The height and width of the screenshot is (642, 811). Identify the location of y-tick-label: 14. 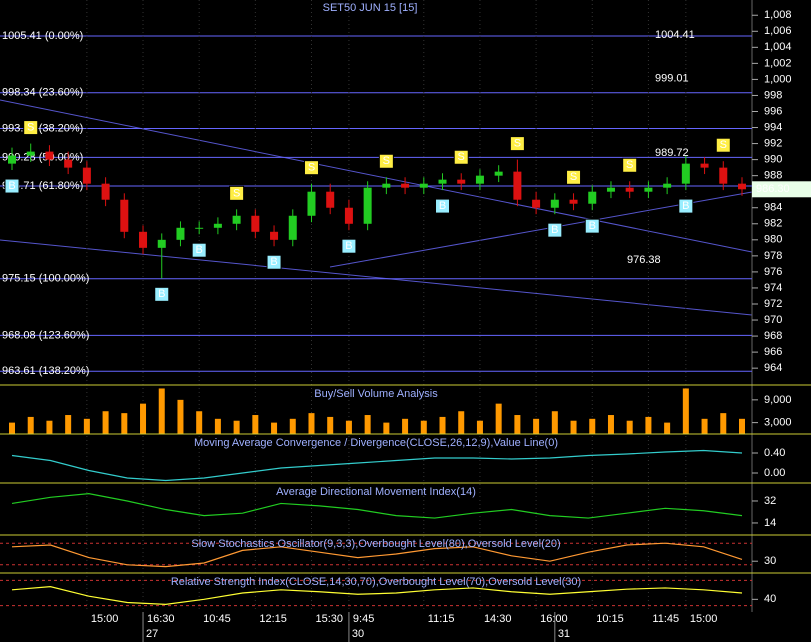
(770, 523).